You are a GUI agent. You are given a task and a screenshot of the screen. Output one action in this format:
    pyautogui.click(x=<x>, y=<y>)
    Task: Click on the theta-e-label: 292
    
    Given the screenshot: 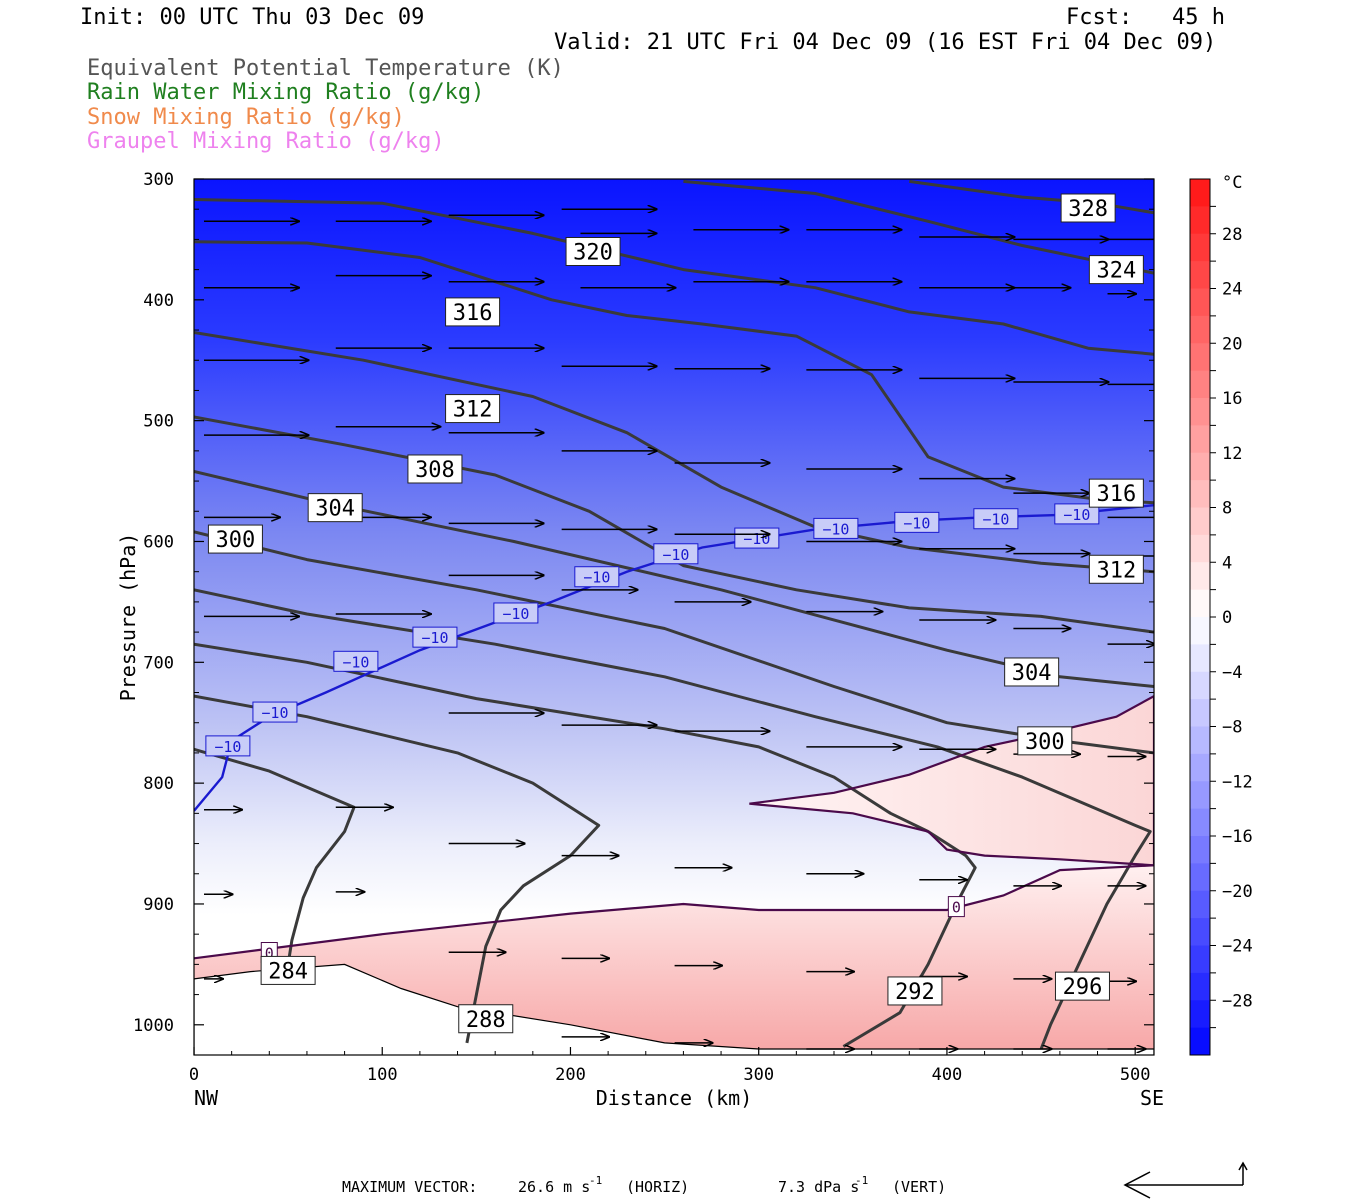 What is the action you would take?
    pyautogui.click(x=915, y=991)
    